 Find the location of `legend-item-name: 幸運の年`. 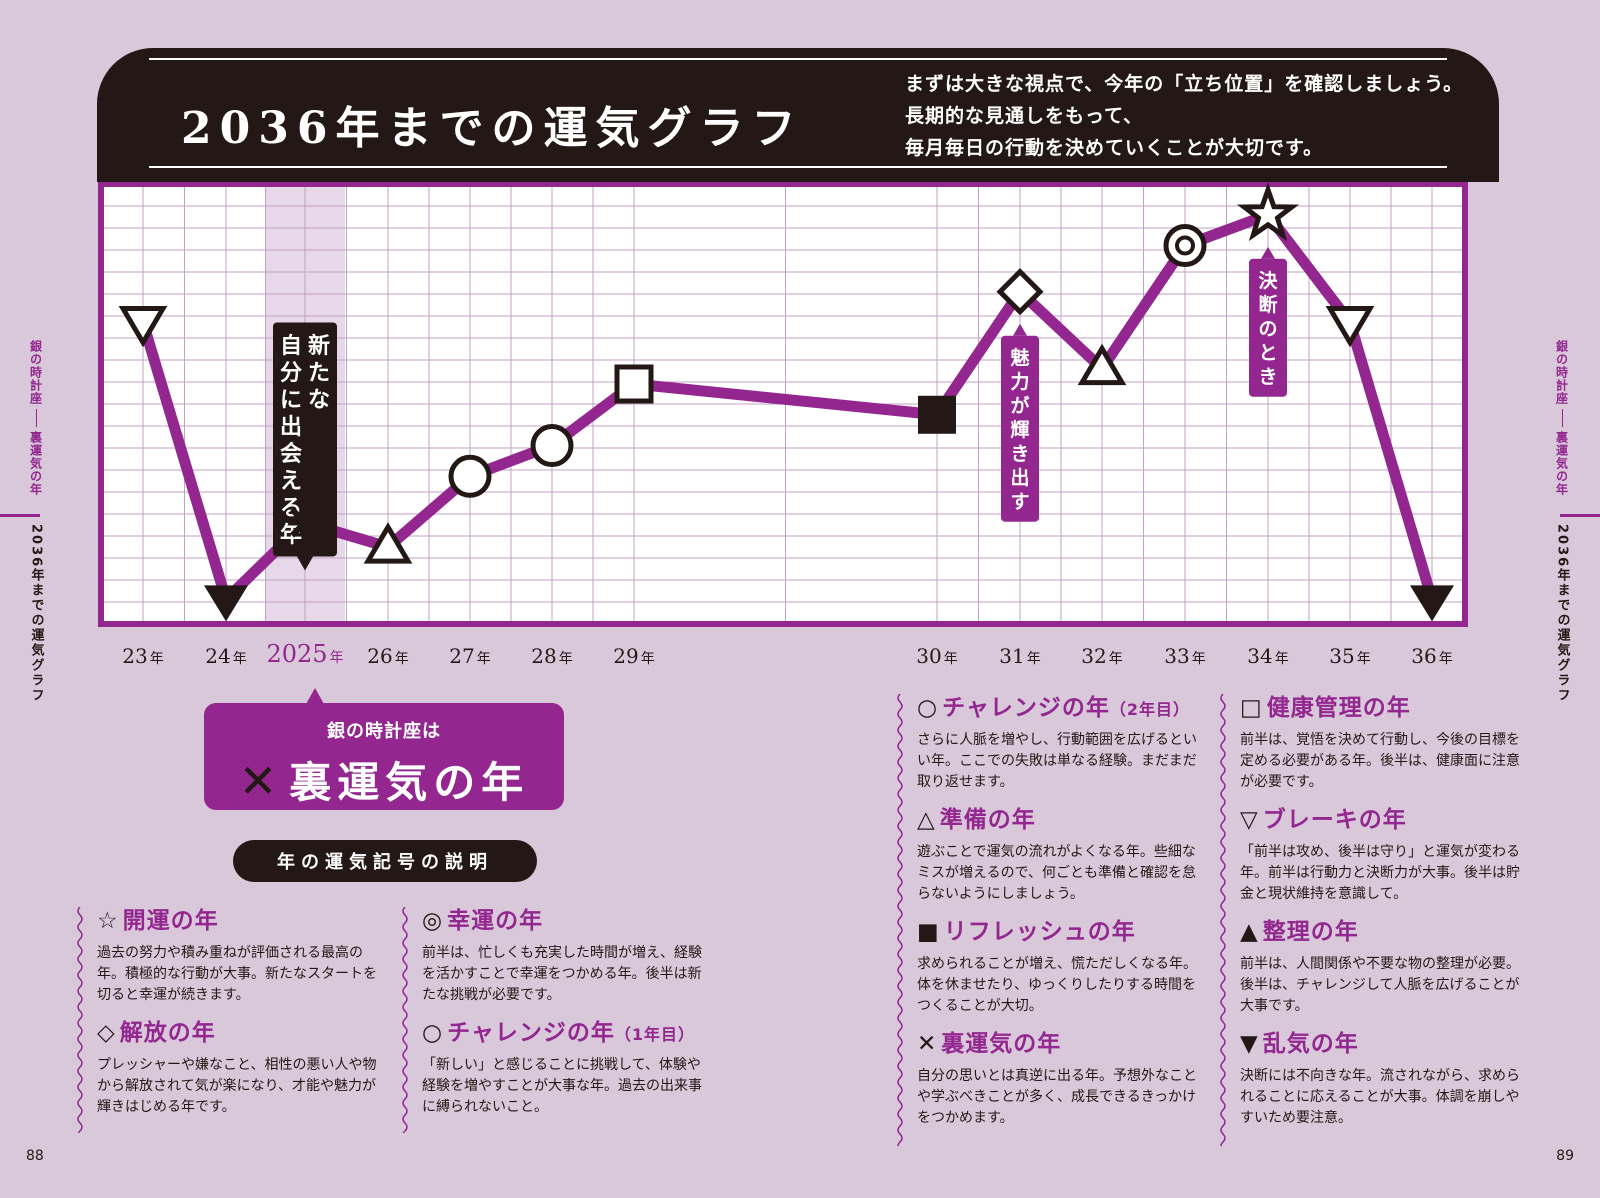

legend-item-name: 幸運の年 is located at coordinates (495, 921).